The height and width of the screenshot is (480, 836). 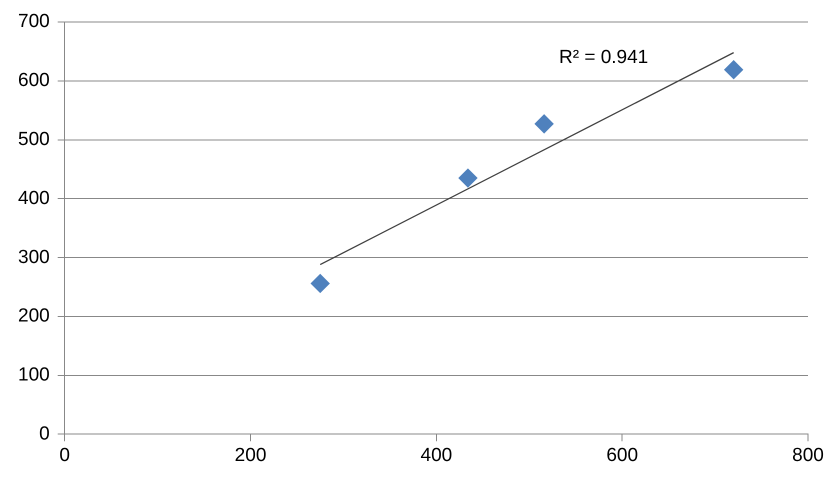 What do you see at coordinates (34, 316) in the screenshot?
I see `y-tick-label: 200` at bounding box center [34, 316].